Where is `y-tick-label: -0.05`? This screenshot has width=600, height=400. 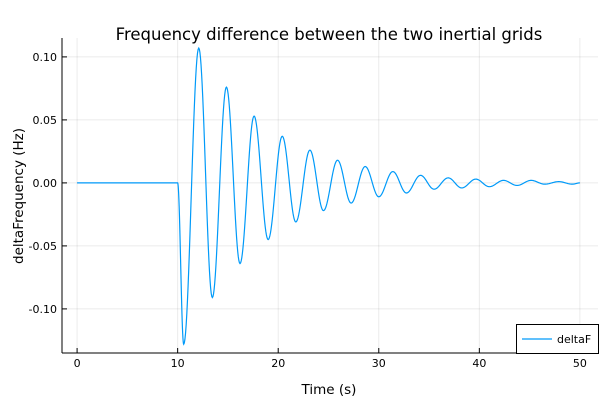
y-tick-label: -0.05 is located at coordinates (43, 246).